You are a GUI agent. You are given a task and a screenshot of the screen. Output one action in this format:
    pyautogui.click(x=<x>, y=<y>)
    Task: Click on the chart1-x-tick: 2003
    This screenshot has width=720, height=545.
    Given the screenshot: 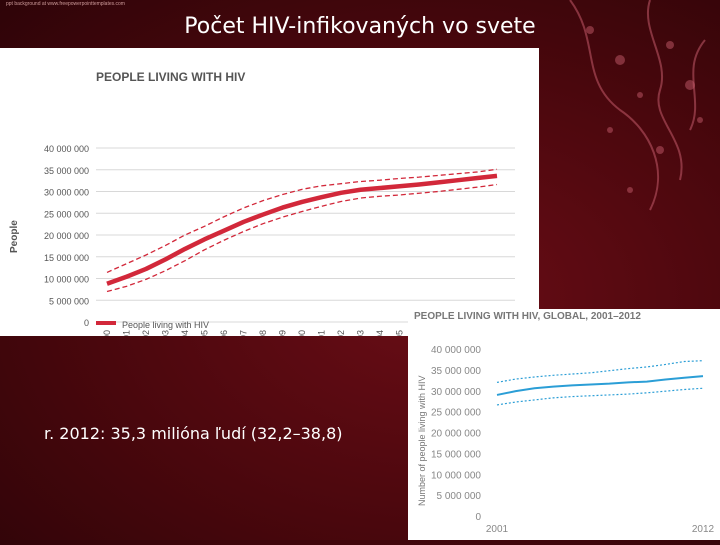 What is the action you would take?
    pyautogui.click(x=361, y=333)
    